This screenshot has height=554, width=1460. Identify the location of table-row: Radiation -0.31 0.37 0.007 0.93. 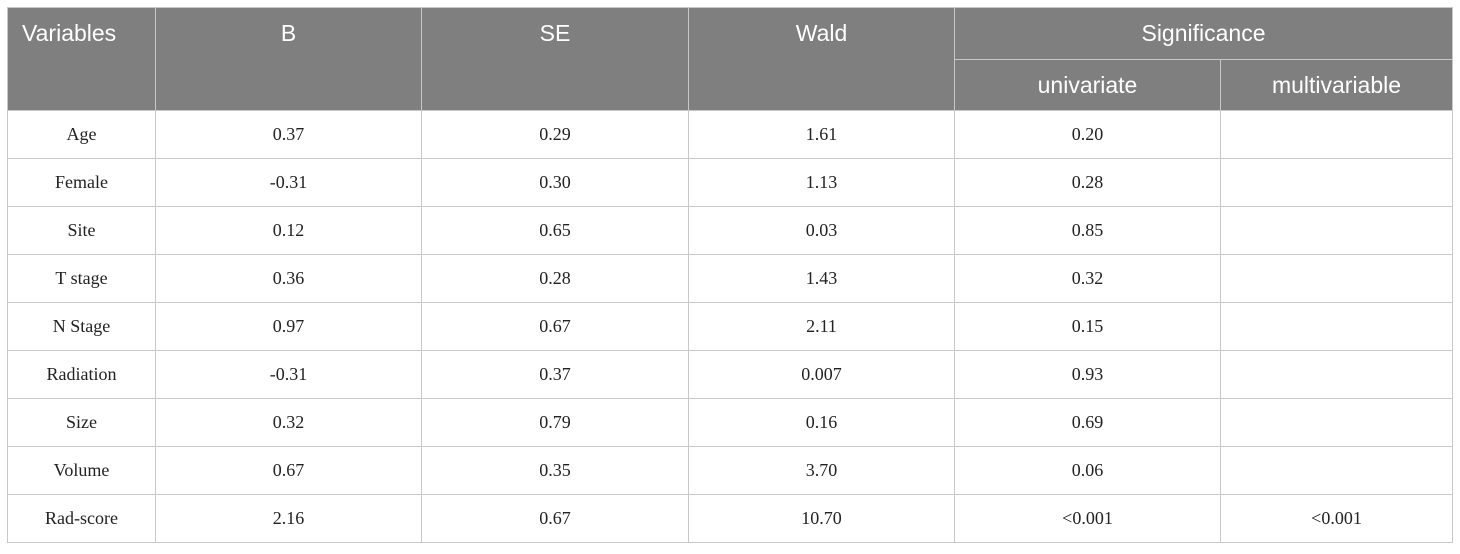
(730, 374).